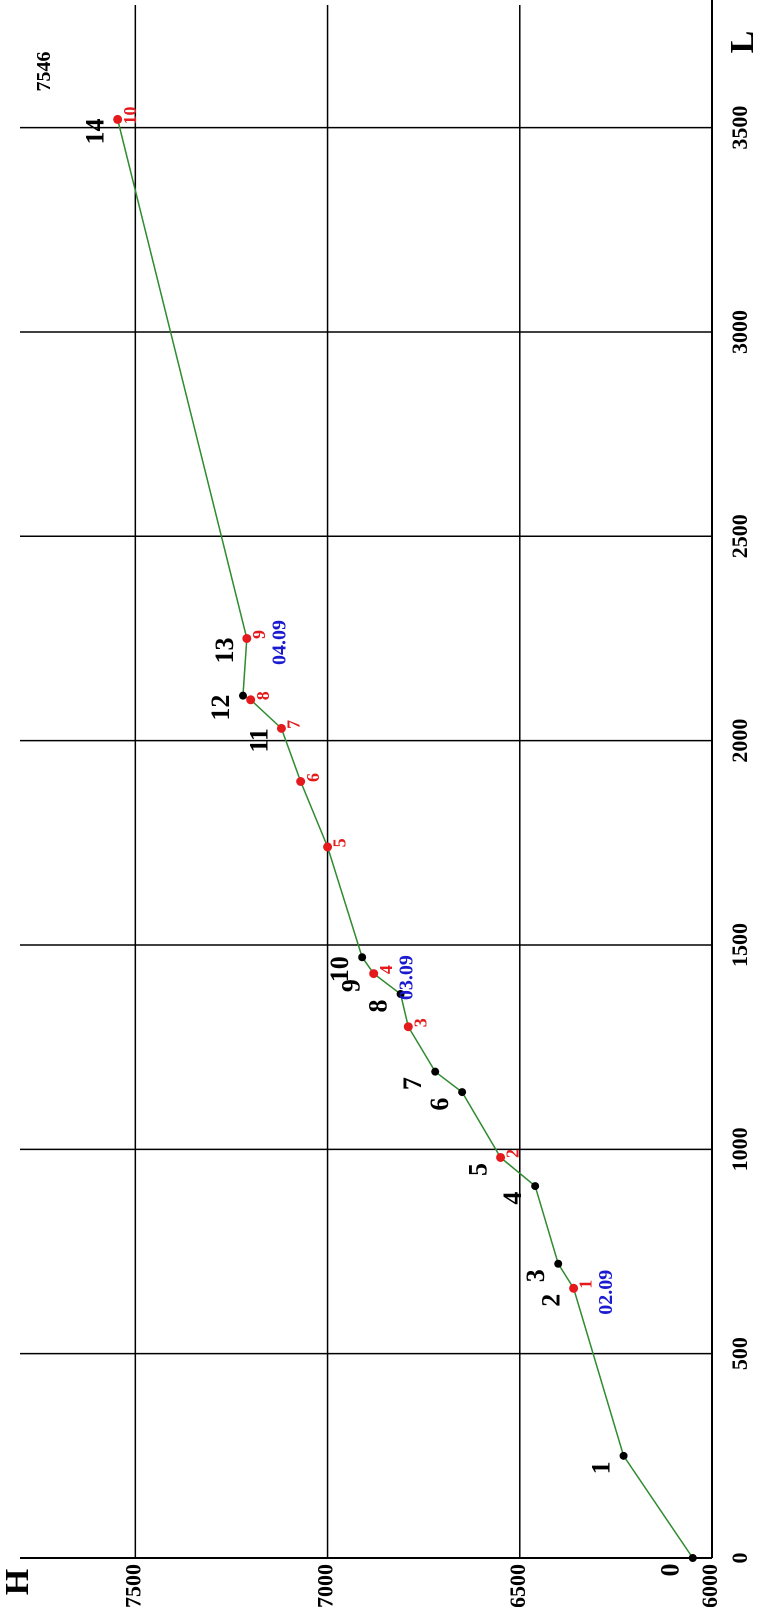 The height and width of the screenshot is (1607, 772). What do you see at coordinates (132, 1585) in the screenshot?
I see `y-tick-label: 7500` at bounding box center [132, 1585].